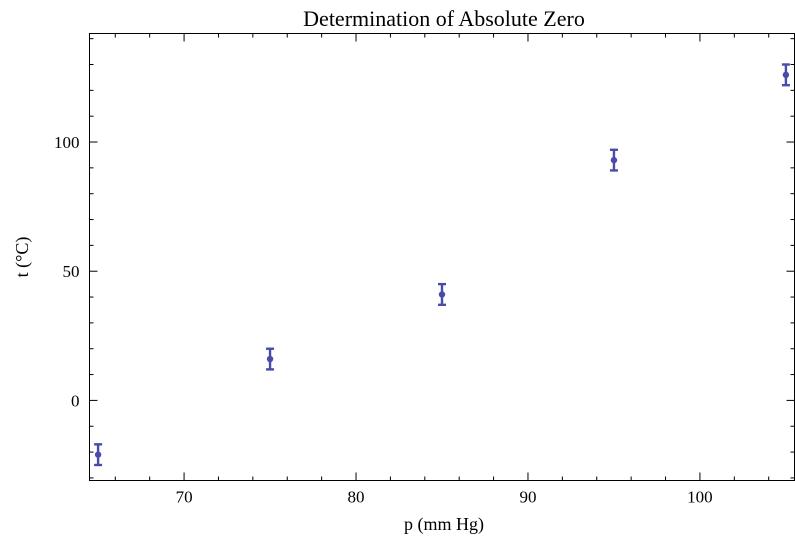 The width and height of the screenshot is (795, 542). What do you see at coordinates (356, 497) in the screenshot?
I see `x-tick-label: 80` at bounding box center [356, 497].